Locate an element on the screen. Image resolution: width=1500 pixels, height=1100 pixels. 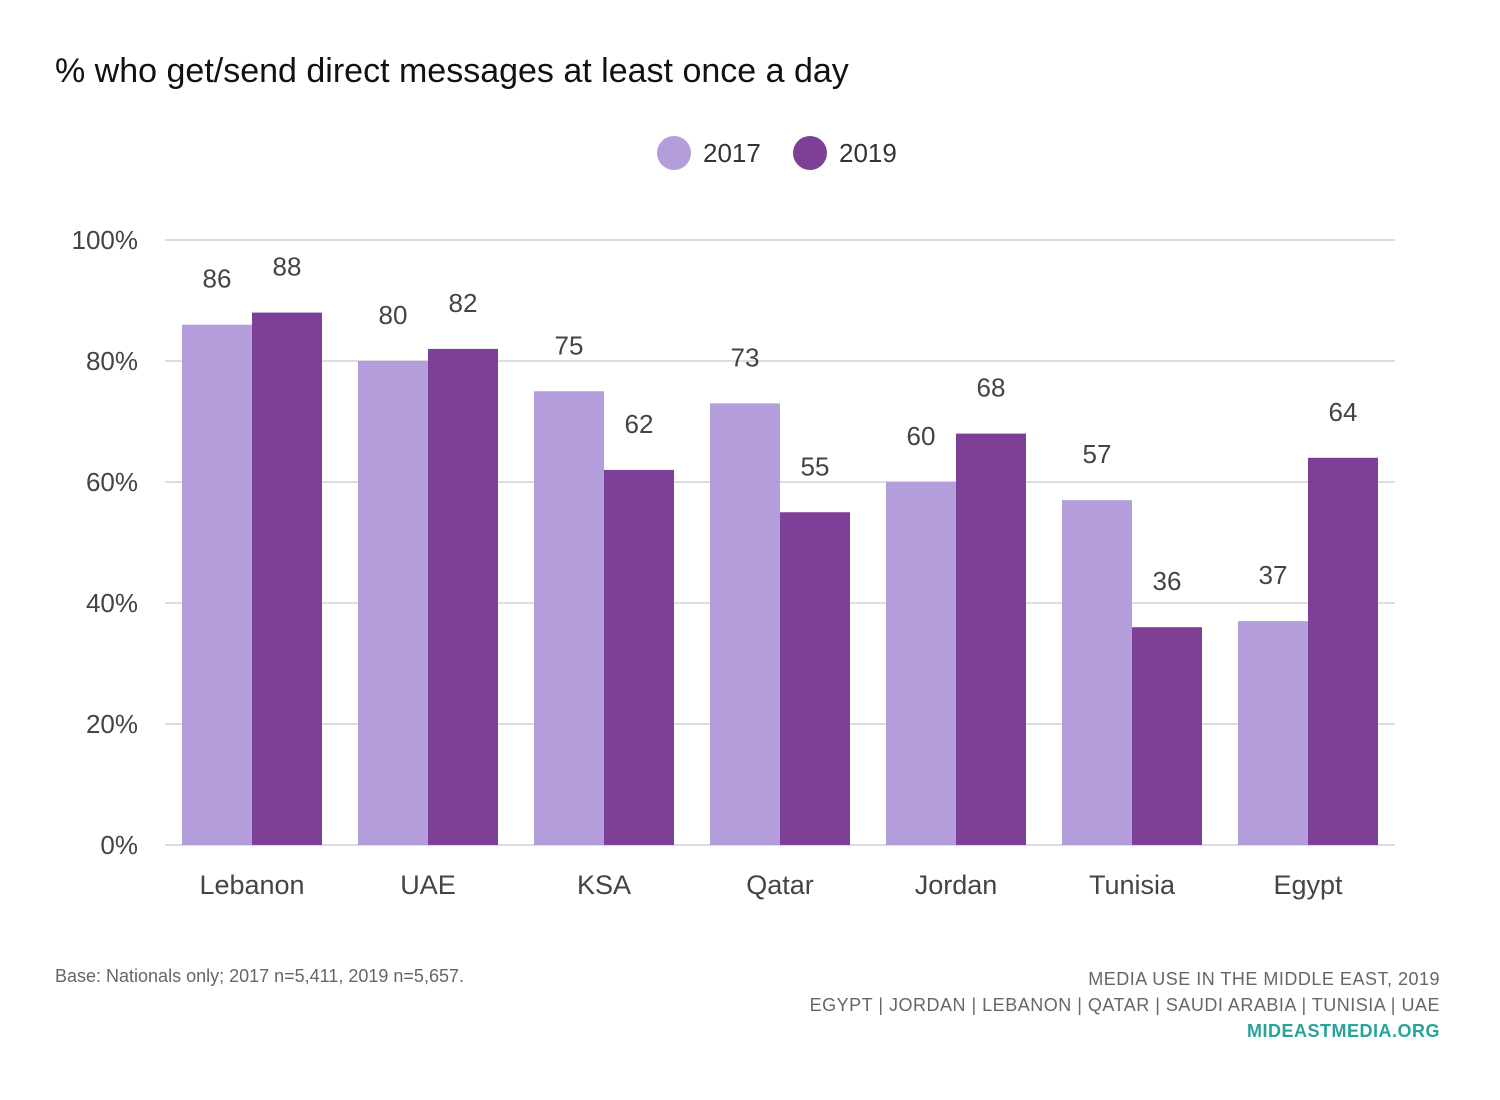
data-label: 73 is located at coordinates (745, 357).